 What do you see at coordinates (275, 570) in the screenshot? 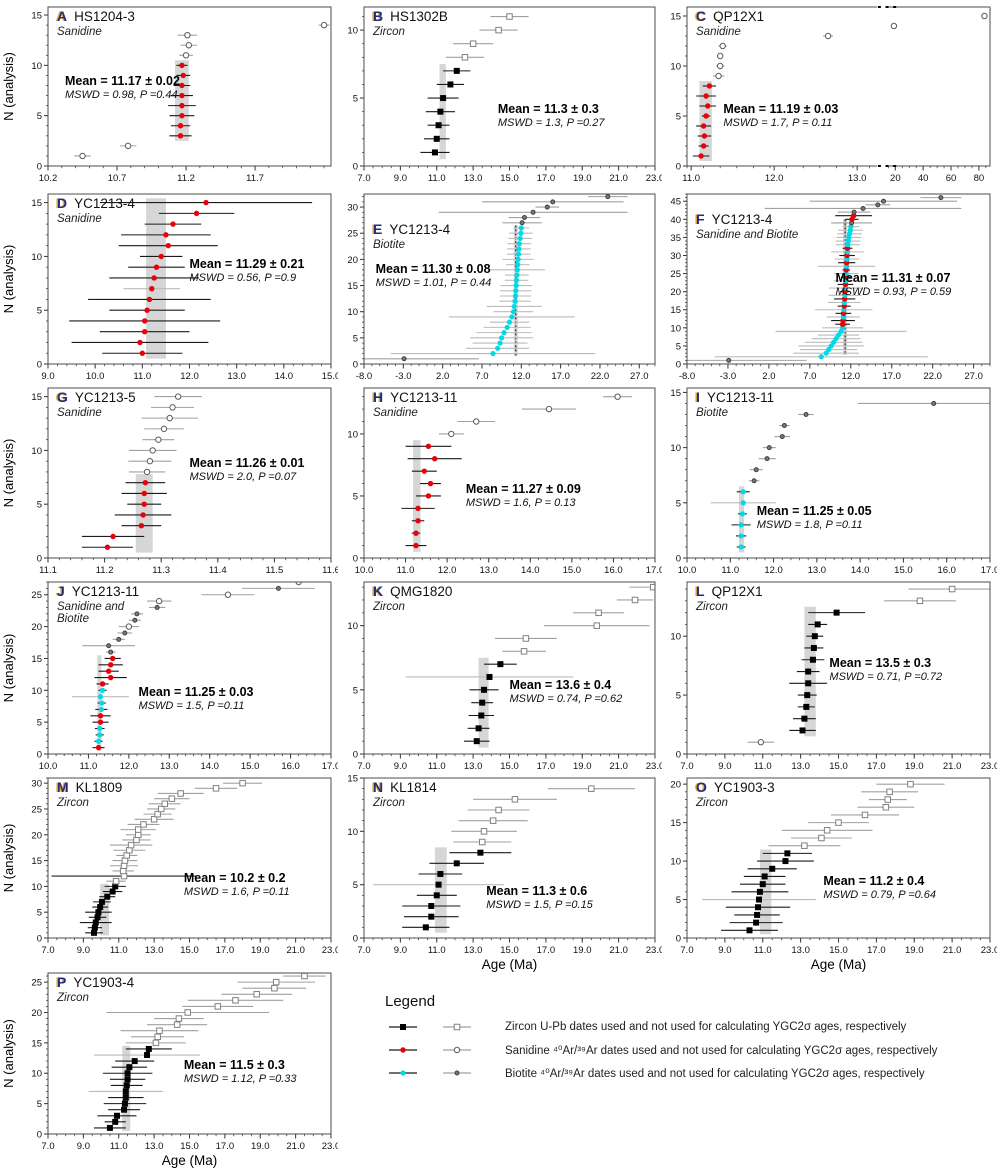
I see `svg-text: 11.5` at bounding box center [275, 570].